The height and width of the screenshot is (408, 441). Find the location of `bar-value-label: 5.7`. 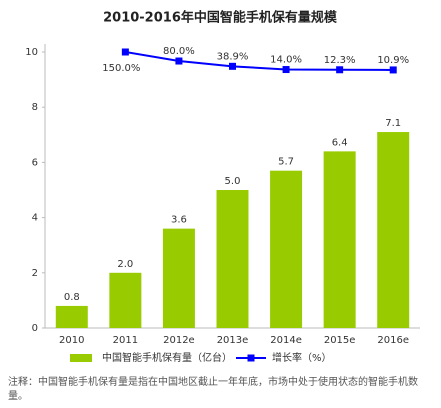

bar-value-label: 5.7 is located at coordinates (286, 162).